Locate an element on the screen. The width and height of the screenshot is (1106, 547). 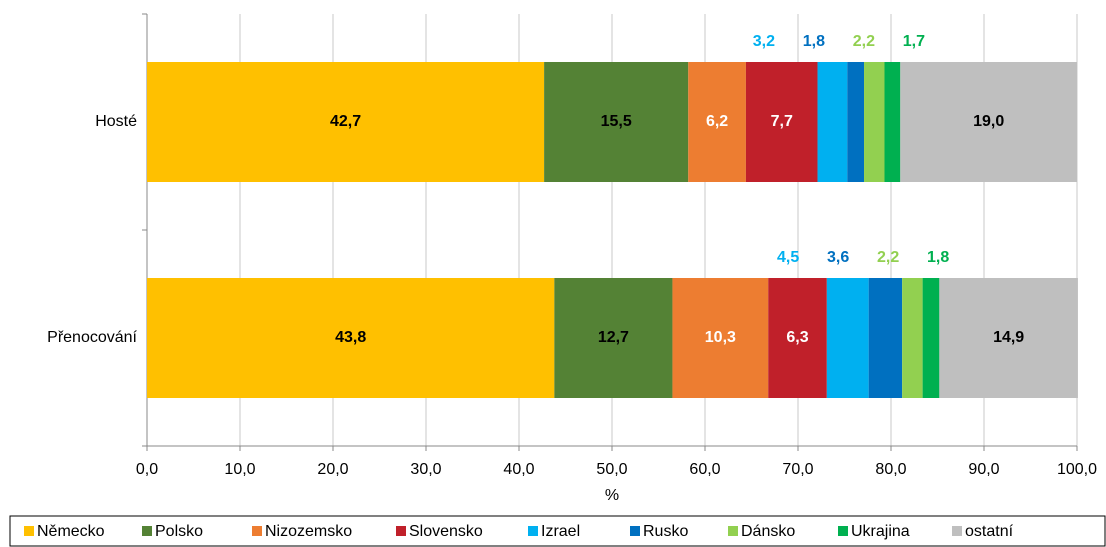
data-label: 42,7 is located at coordinates (345, 121).